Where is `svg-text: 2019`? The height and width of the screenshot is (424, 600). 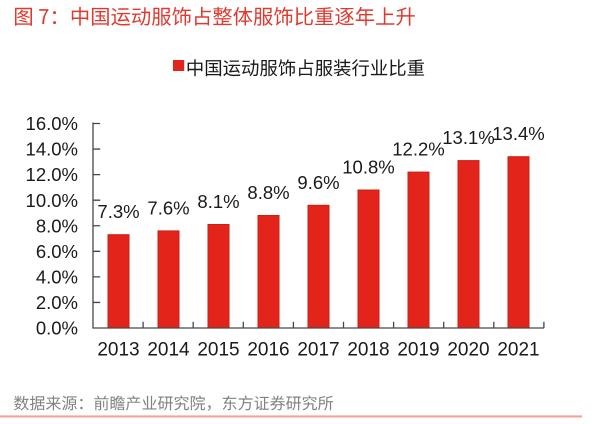 svg-text: 2019 is located at coordinates (418, 350).